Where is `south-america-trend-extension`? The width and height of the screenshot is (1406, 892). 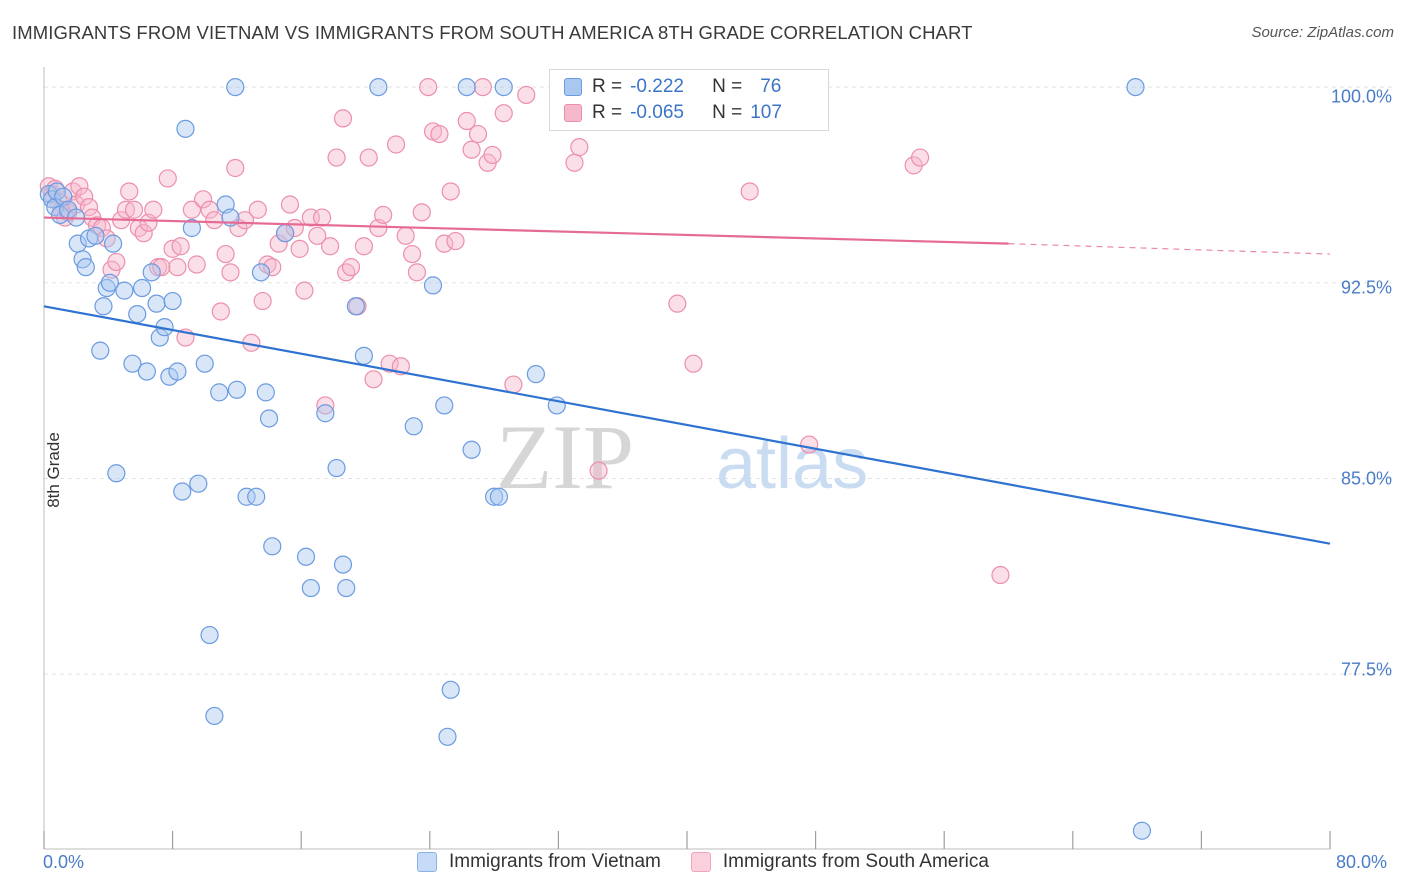
south-america-trend-extension is located at coordinates (1169, 249).